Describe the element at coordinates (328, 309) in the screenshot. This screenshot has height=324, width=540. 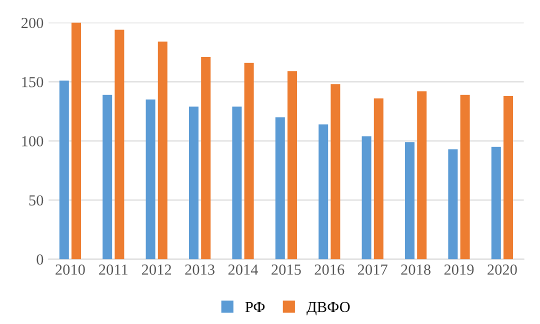
I see `legend-label: ДВФО` at that location.